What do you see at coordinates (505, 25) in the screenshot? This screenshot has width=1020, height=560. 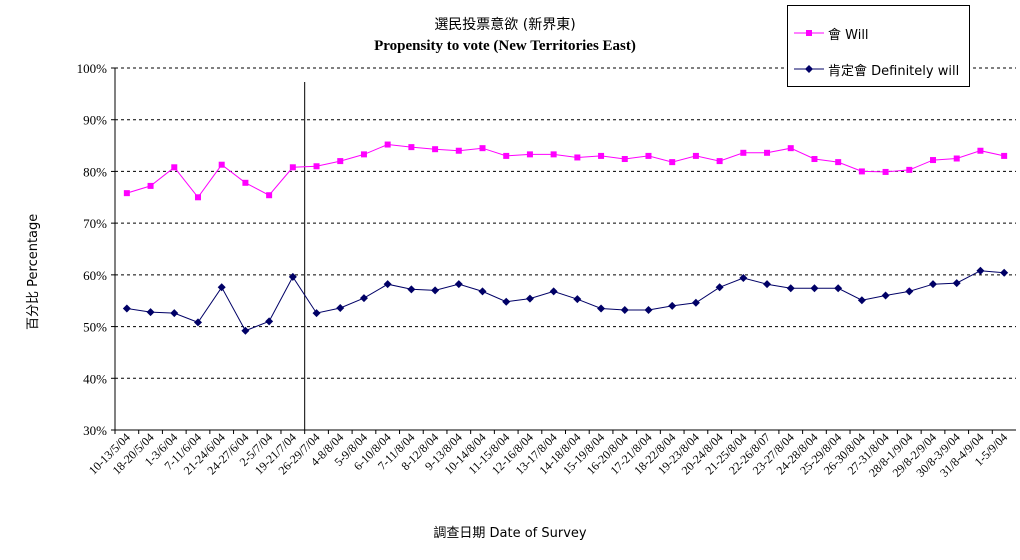 I see `chart-title: 選民投票意欲 (新界東)` at bounding box center [505, 25].